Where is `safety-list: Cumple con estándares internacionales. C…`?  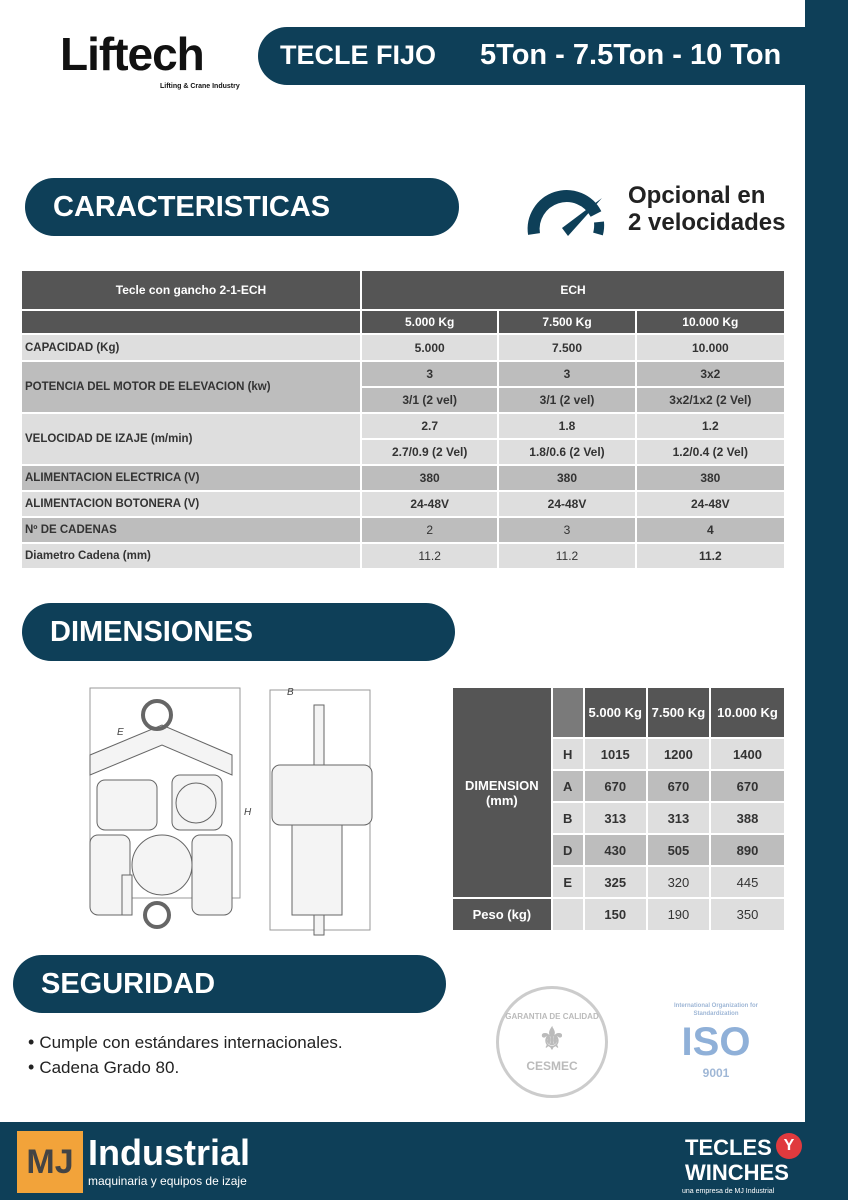 safety-list: Cumple con estándares internacionales. C… is located at coordinates (185, 1055).